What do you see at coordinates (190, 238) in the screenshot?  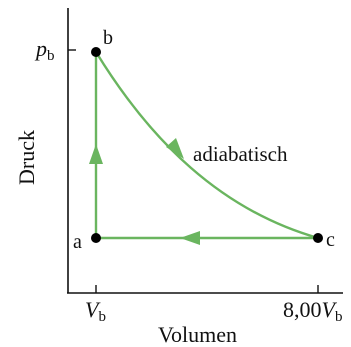 I see `arrow-left-icon` at bounding box center [190, 238].